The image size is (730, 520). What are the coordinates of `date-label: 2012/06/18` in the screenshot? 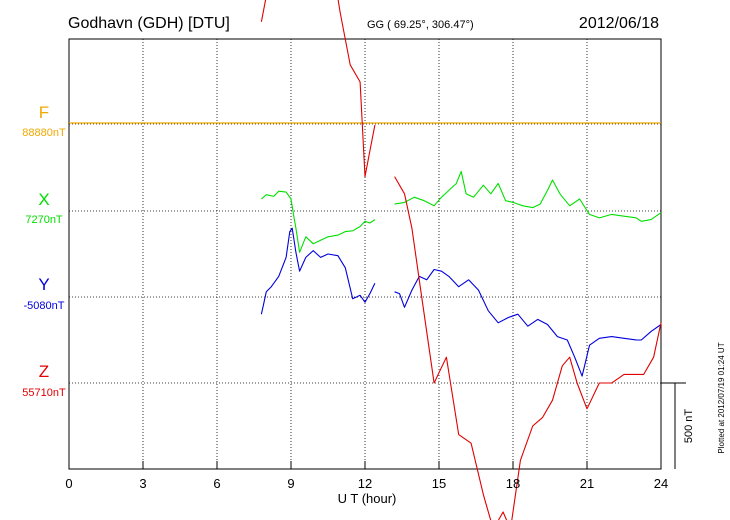 It's located at (619, 23).